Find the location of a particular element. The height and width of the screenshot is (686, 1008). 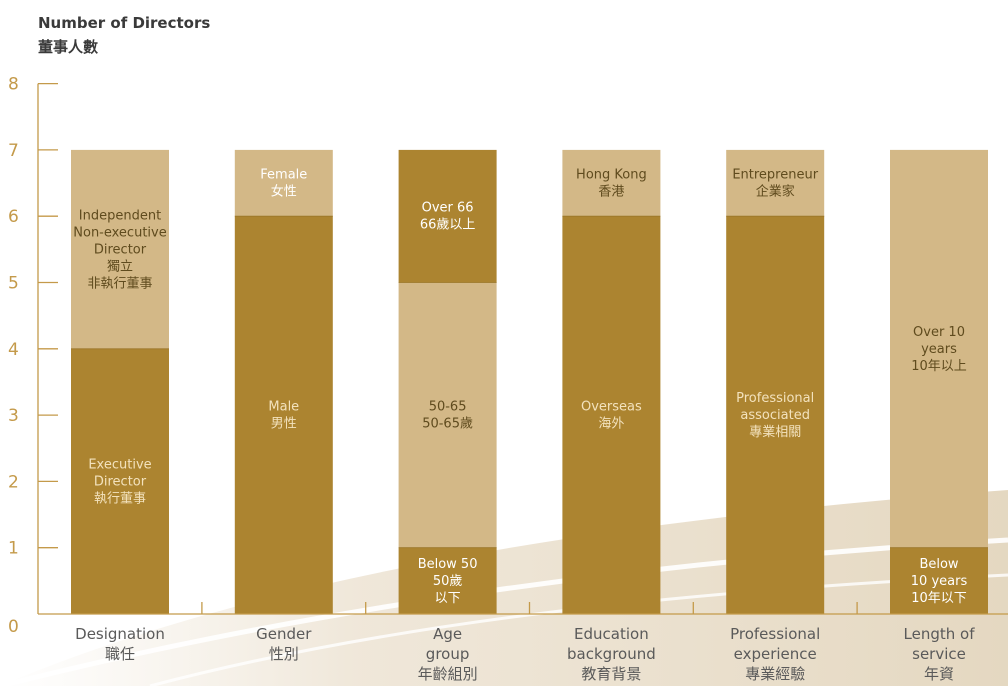

x-category-label: experience is located at coordinates (775, 654).